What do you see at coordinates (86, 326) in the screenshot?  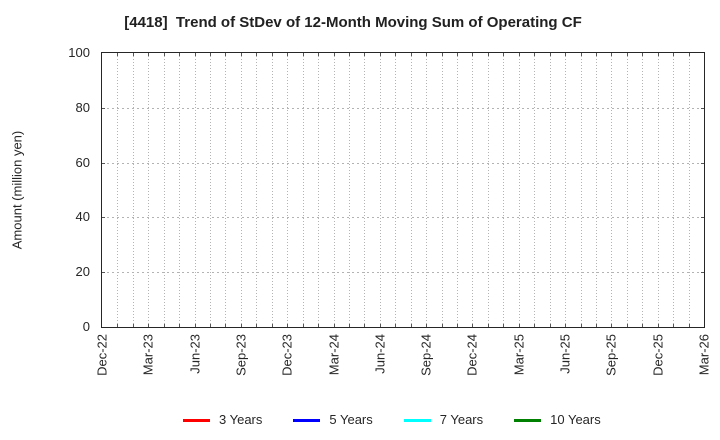 I see `y-tick-label: 0` at bounding box center [86, 326].